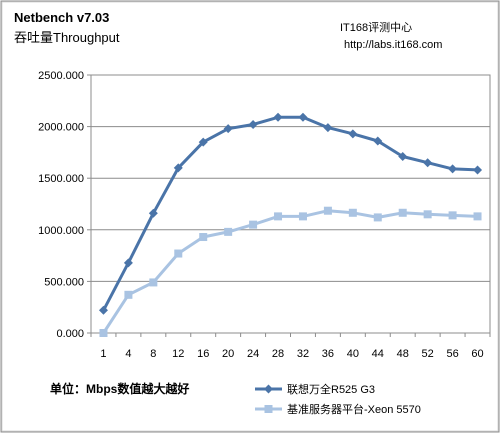 The height and width of the screenshot is (433, 500). What do you see at coordinates (203, 354) in the screenshot?
I see `x-tick-label: 16` at bounding box center [203, 354].